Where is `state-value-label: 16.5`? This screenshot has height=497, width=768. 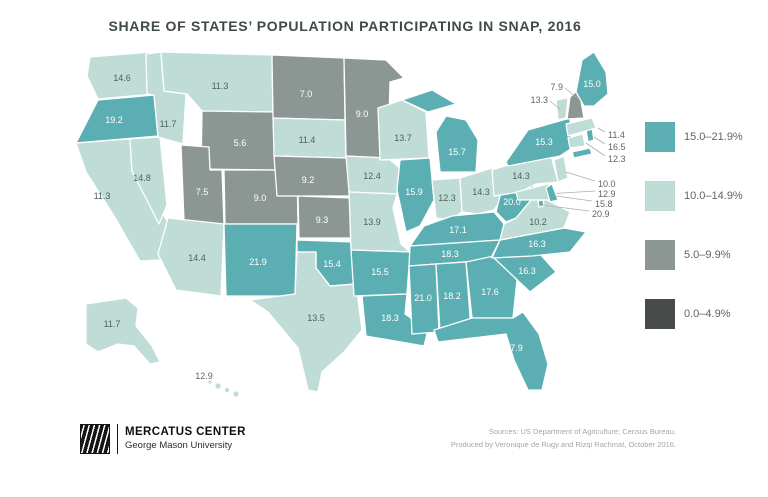
state-value-label: 16.5 is located at coordinates (617, 147).